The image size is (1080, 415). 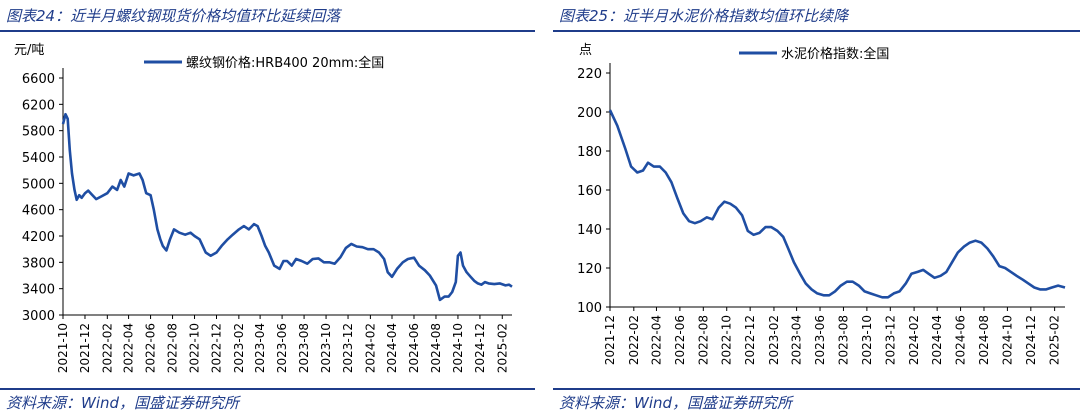 What do you see at coordinates (589, 152) in the screenshot?
I see `y-tick-label: 180` at bounding box center [589, 152].